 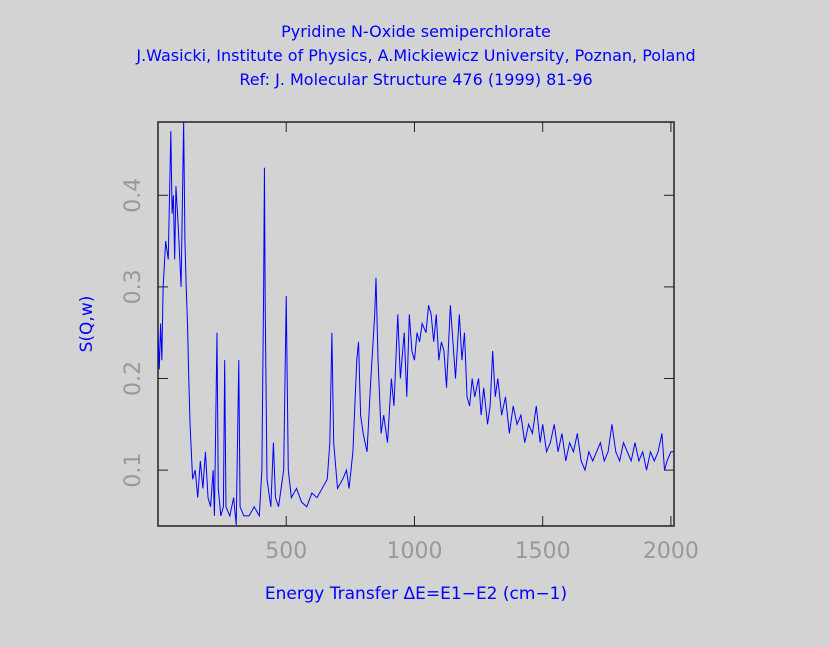 I want to click on y-tick-label: 0.2, so click(x=133, y=378).